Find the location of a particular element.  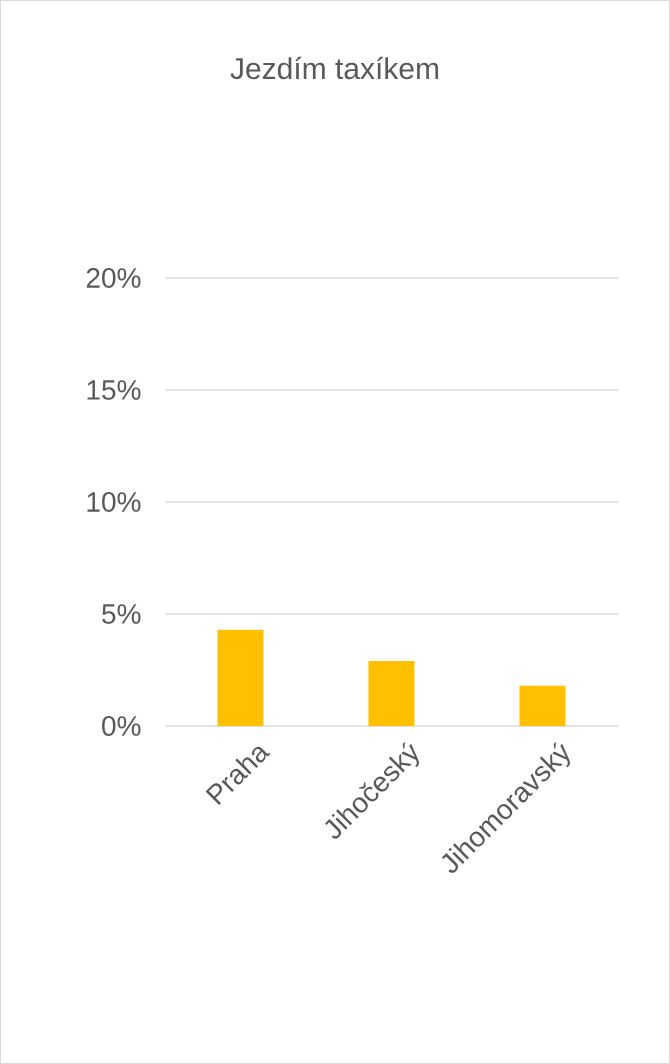

chart-title: Jezdím taxíkem is located at coordinates (334, 68).